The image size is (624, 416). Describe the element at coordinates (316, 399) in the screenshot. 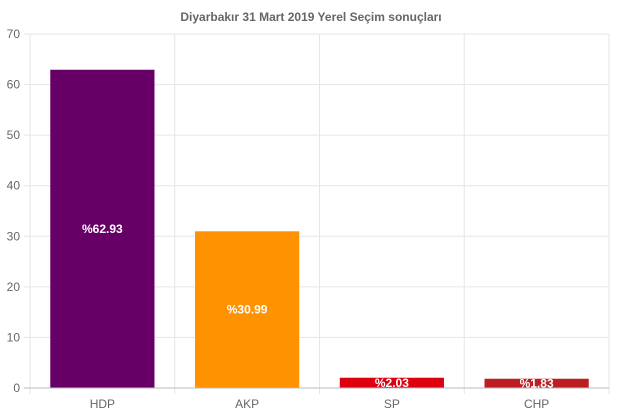

I see `x-axis: HDP AKP SP CHP` at that location.